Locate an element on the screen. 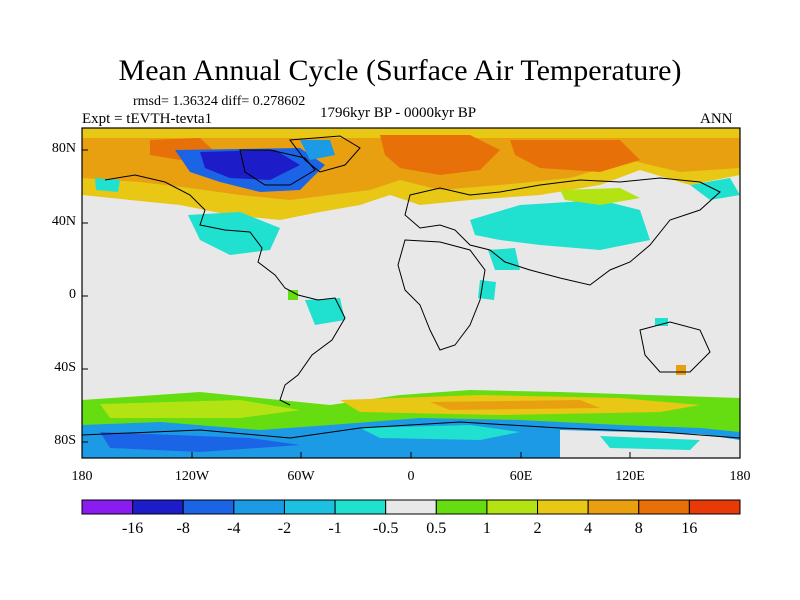 This screenshot has height=600, width=800. lon-tick: 0 is located at coordinates (411, 476).